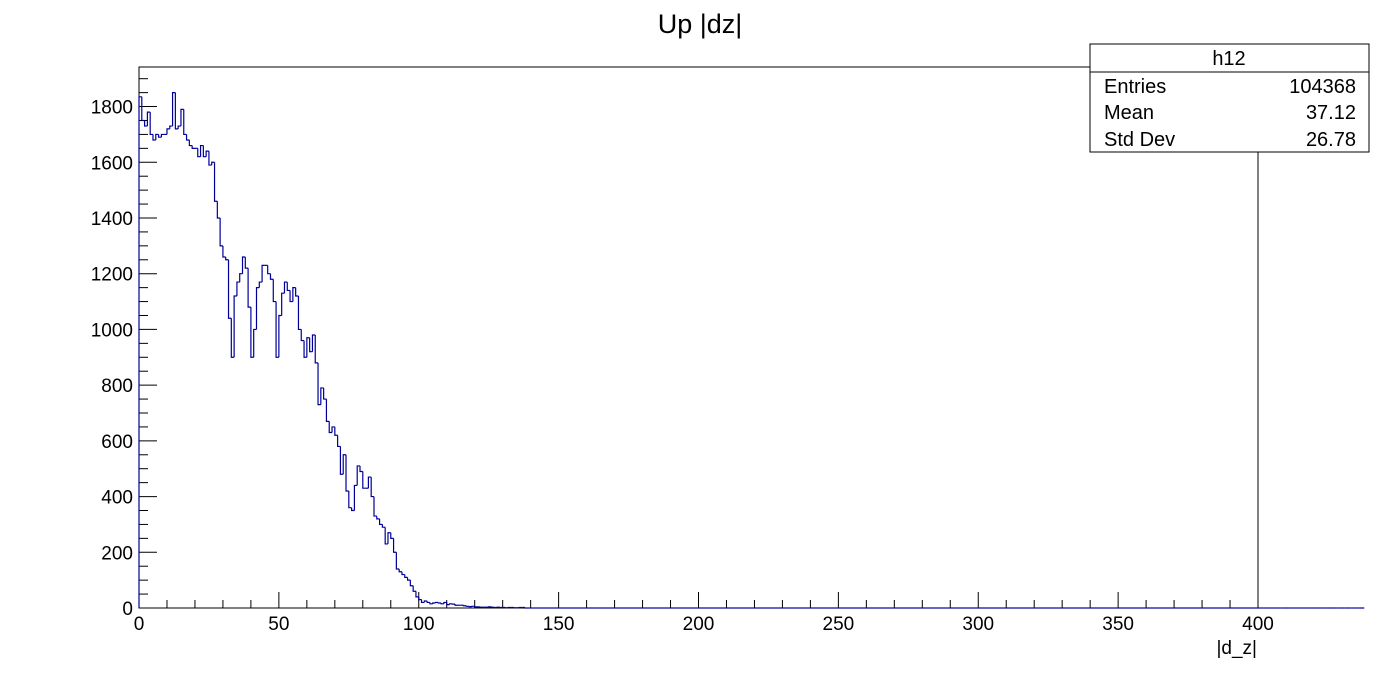 This screenshot has height=676, width=1398. Describe the element at coordinates (700, 24) in the screenshot. I see `chart-title: Up |dz|` at that location.